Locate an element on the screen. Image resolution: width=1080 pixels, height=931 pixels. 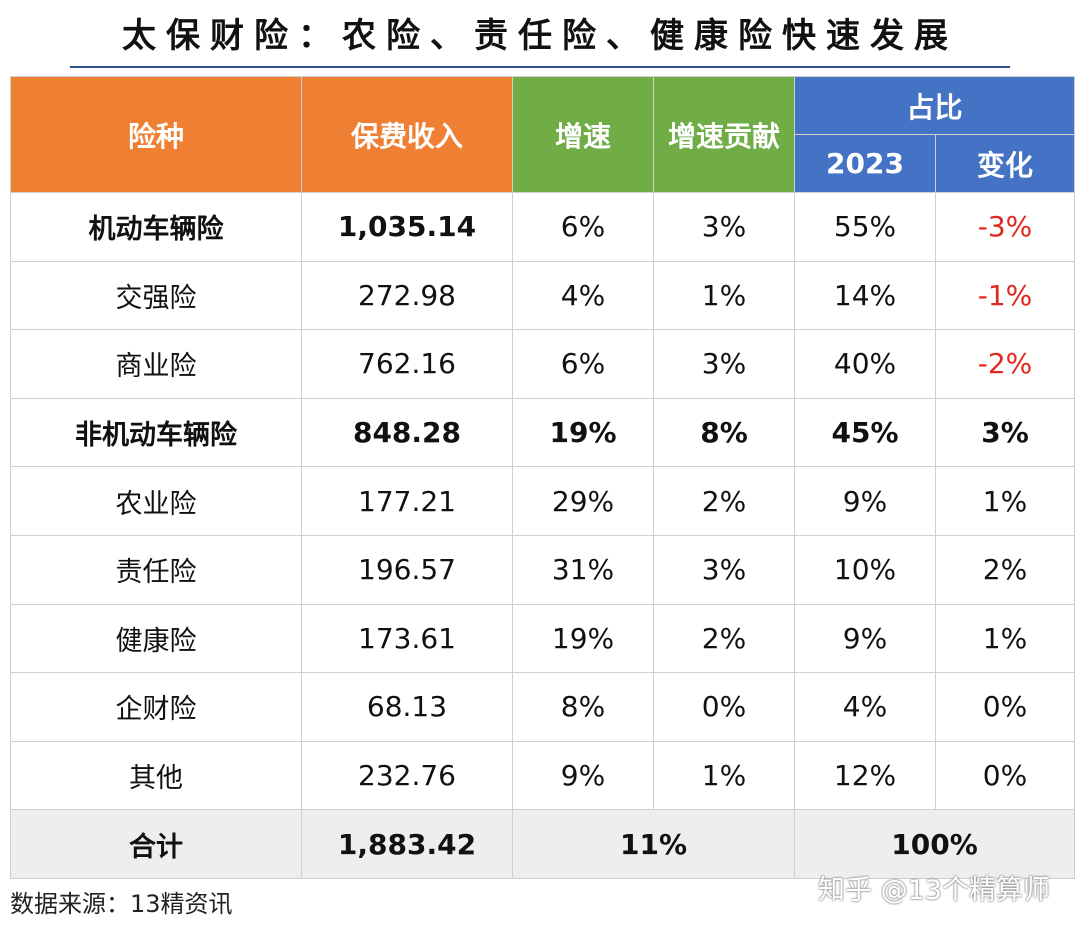
header-type: 险种 is located at coordinates (156, 134).